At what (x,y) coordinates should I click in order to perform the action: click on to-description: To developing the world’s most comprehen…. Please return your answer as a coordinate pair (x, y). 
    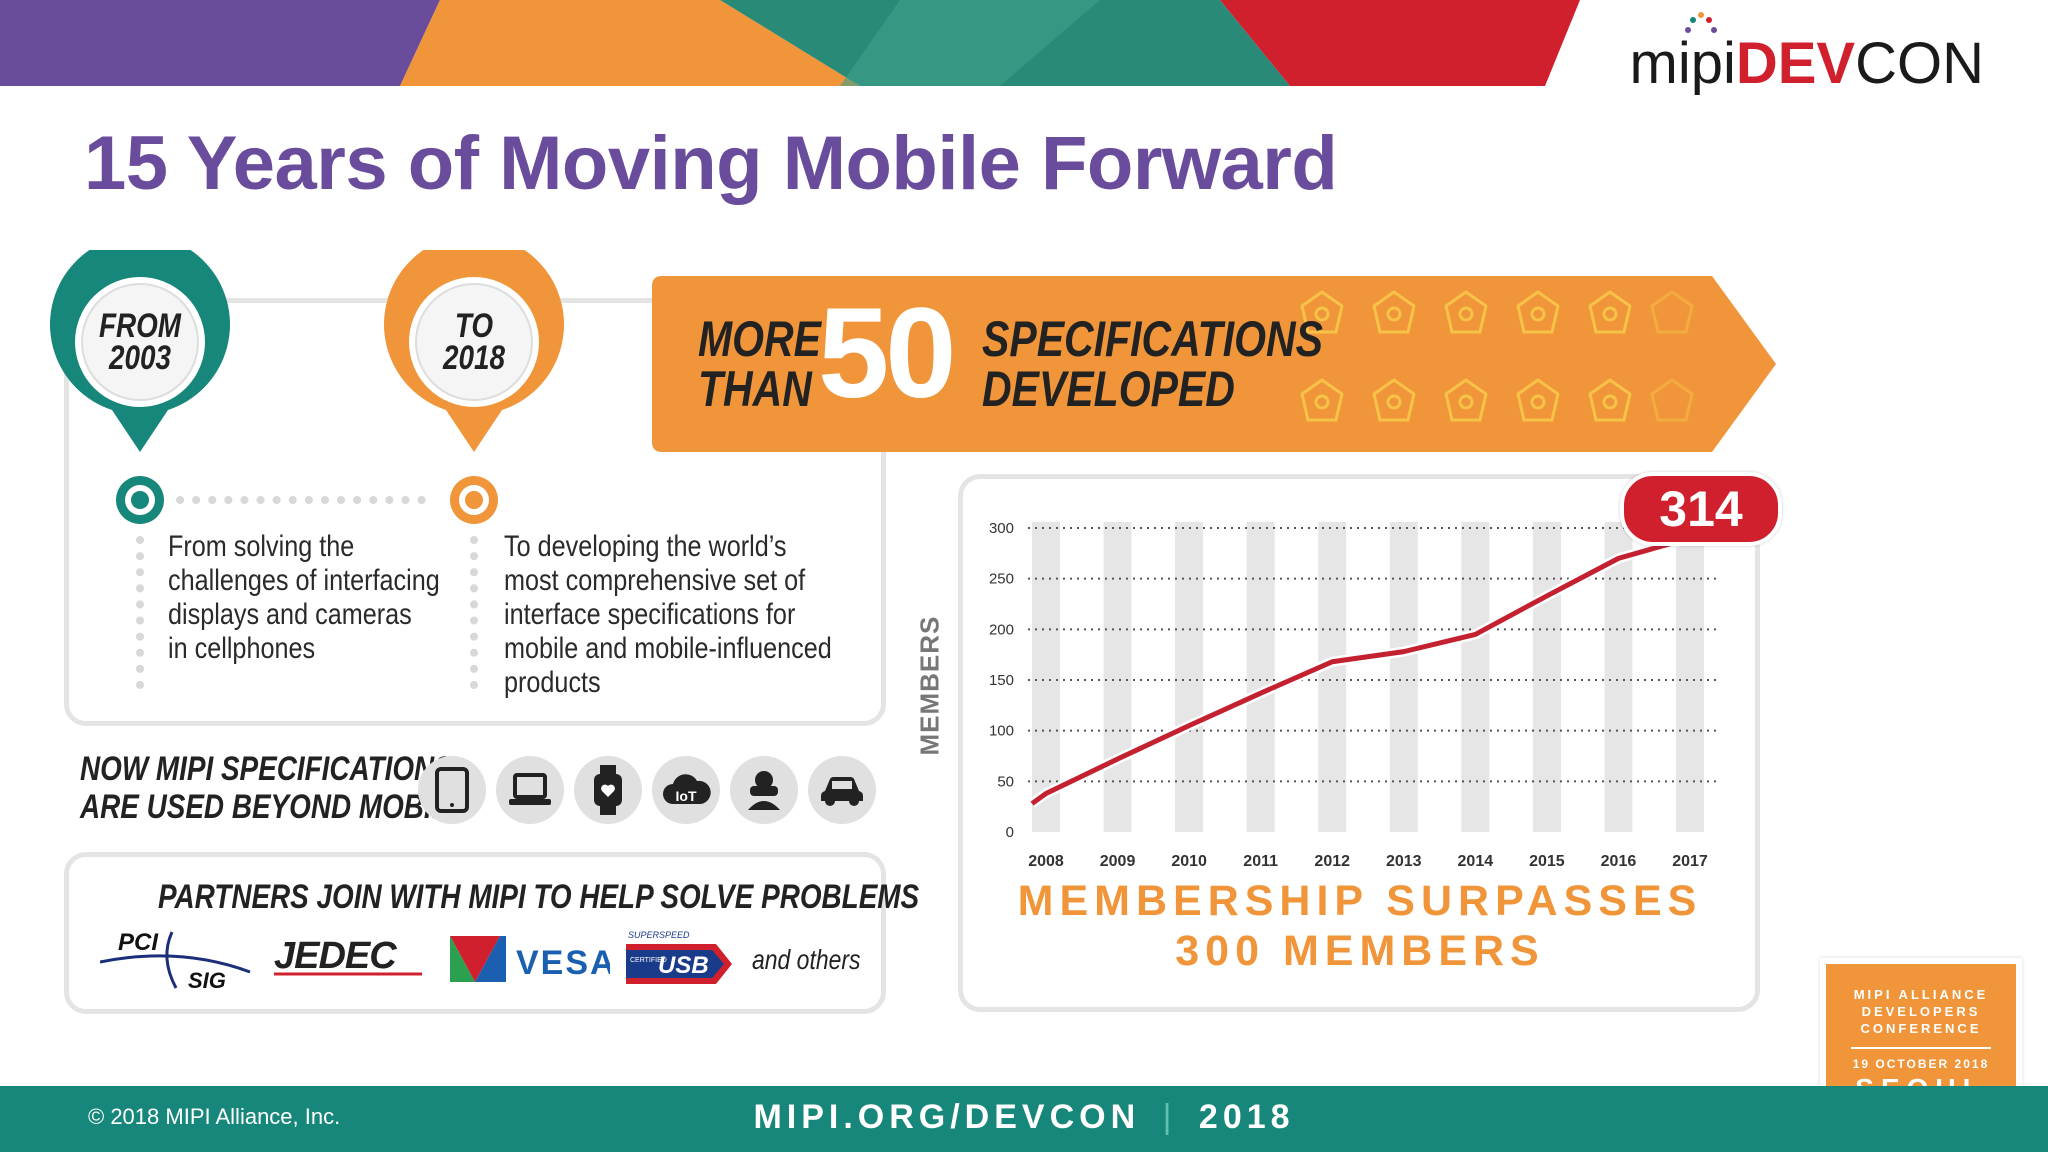
    Looking at the image, I should click on (668, 614).